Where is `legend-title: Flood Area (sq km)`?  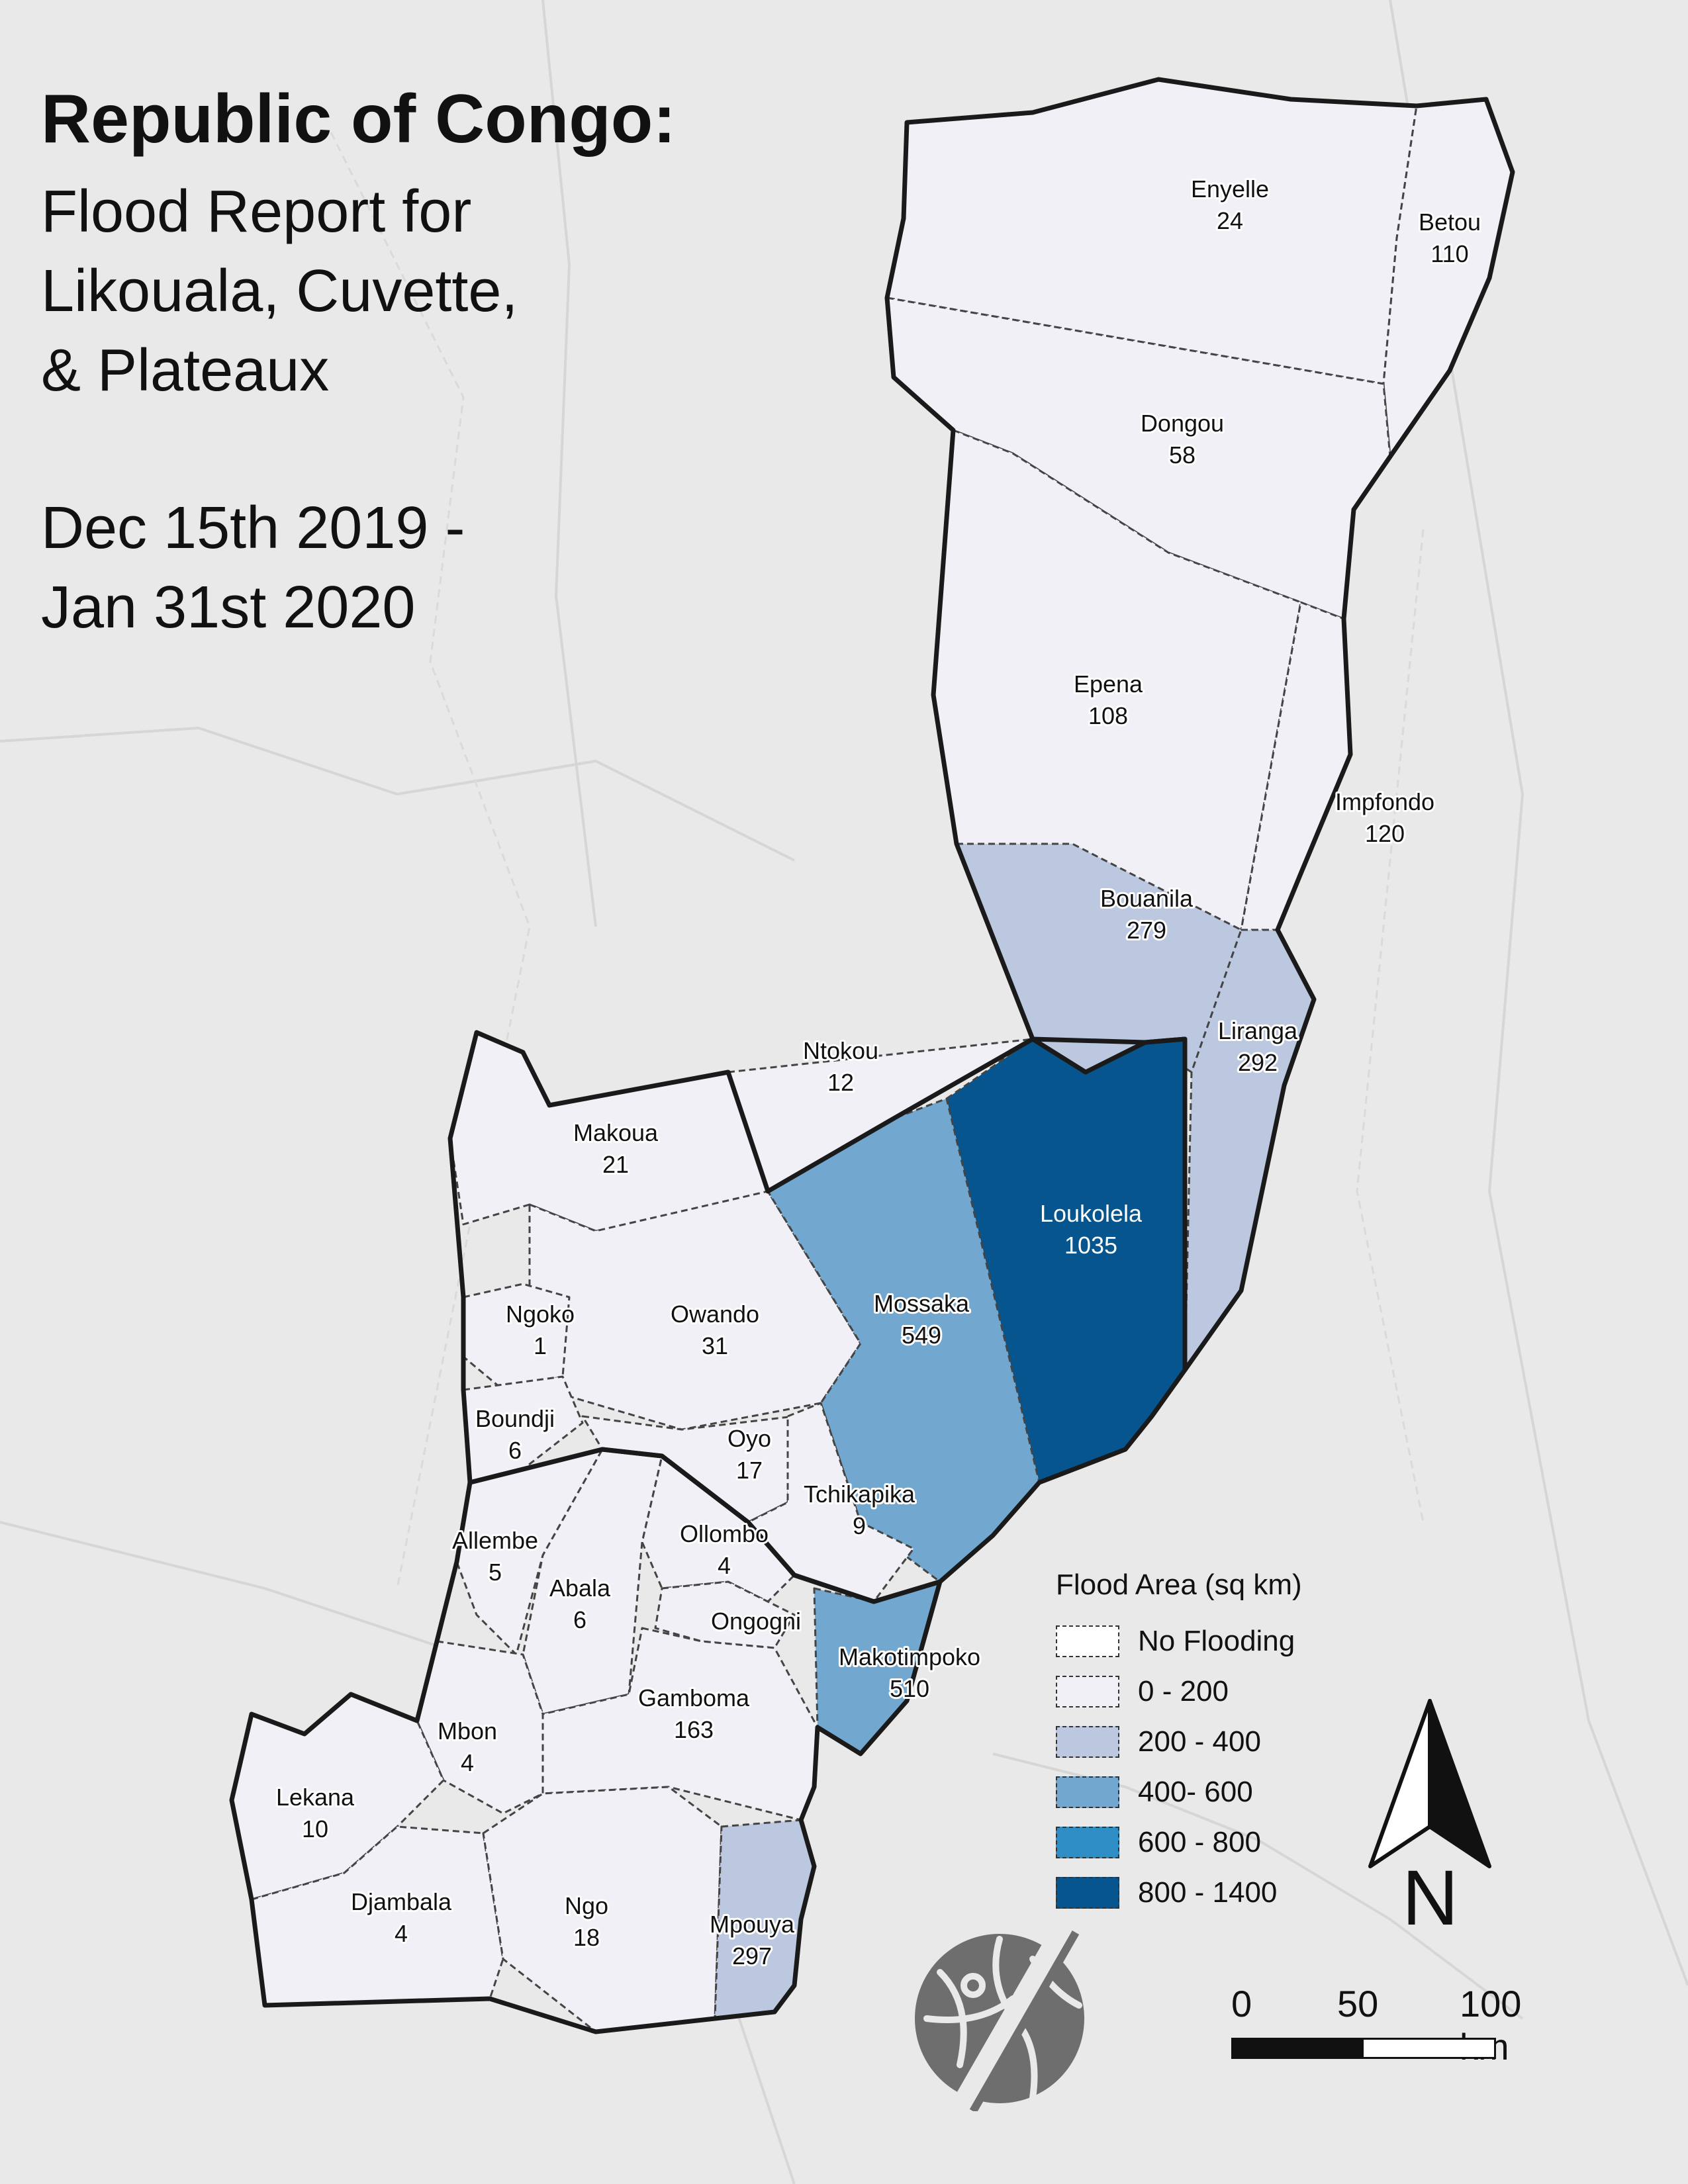 legend-title: Flood Area (sq km) is located at coordinates (1179, 1585).